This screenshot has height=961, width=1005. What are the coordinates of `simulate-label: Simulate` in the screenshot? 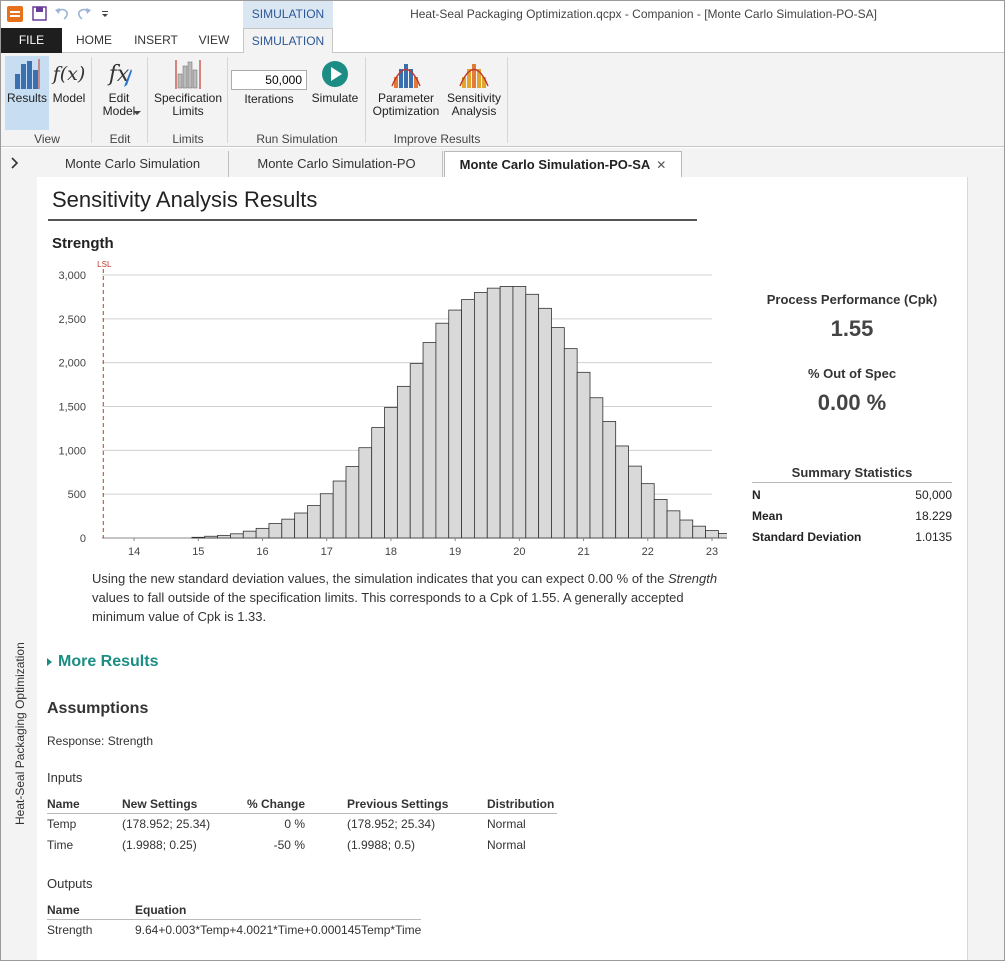 It's located at (335, 98).